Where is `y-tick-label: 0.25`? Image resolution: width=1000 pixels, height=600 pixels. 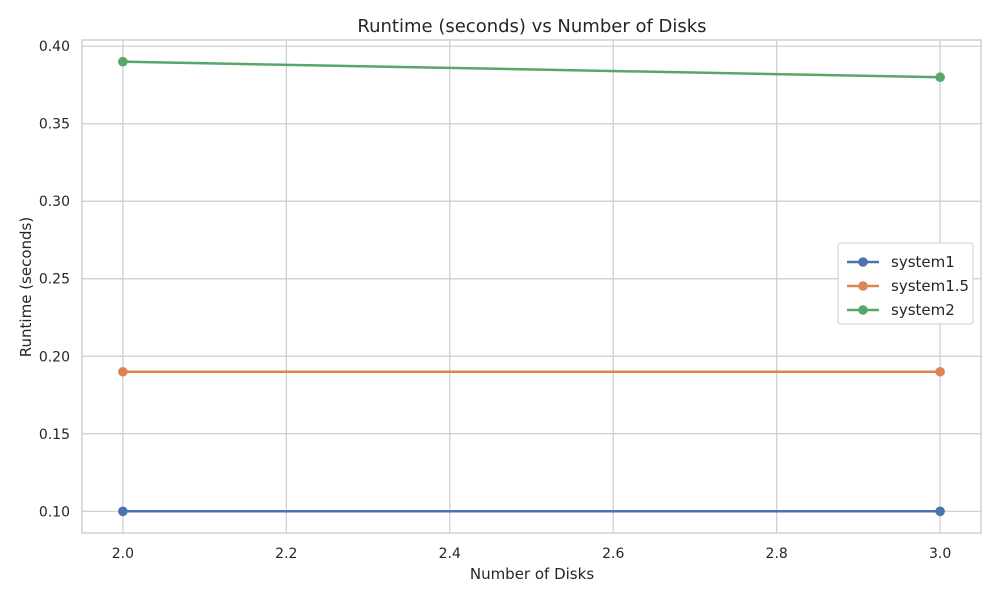 y-tick-label: 0.25 is located at coordinates (54, 280).